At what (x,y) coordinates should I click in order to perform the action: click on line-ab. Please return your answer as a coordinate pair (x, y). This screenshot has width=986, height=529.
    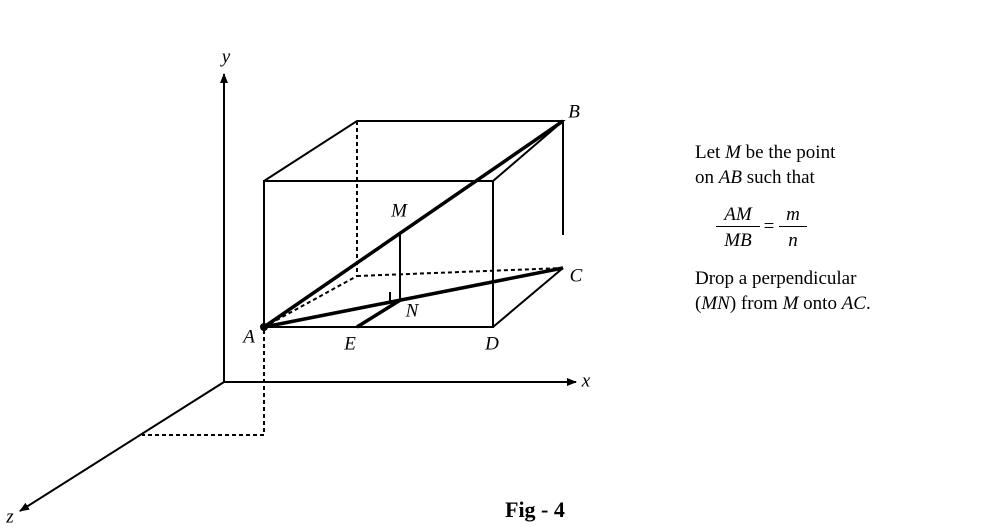
    Looking at the image, I should click on (413, 224).